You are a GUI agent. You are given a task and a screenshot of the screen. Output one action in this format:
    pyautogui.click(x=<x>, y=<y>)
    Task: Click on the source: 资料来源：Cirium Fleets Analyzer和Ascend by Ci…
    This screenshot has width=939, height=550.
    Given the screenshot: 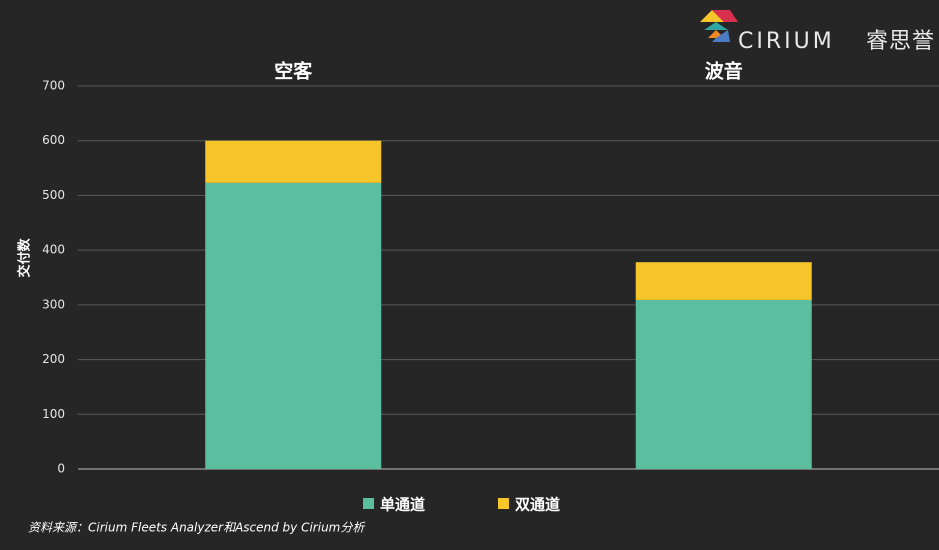 What is the action you would take?
    pyautogui.click(x=197, y=528)
    